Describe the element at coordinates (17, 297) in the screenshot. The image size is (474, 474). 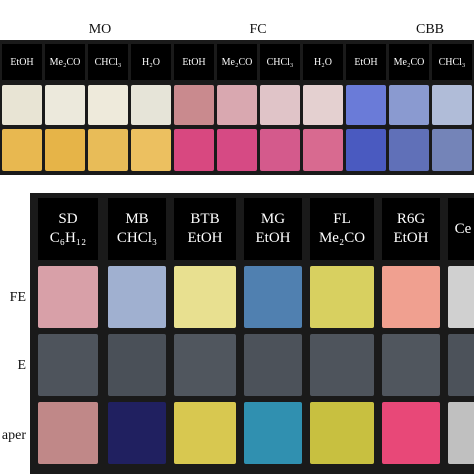
I see `row-label: FE` at that location.